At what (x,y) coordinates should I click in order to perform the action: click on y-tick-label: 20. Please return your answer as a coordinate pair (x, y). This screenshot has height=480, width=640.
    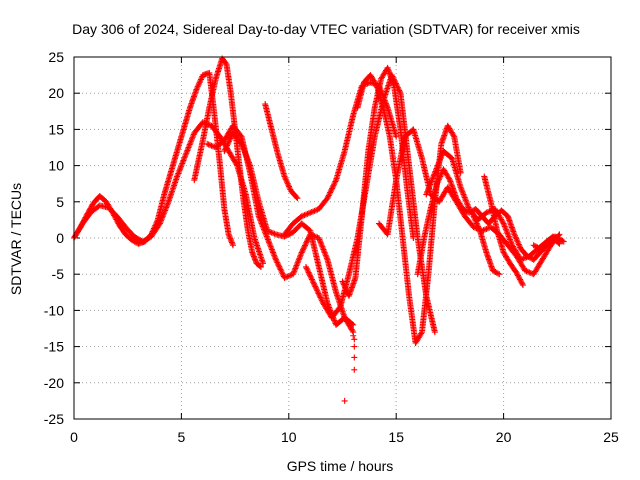
    Looking at the image, I should click on (56, 93).